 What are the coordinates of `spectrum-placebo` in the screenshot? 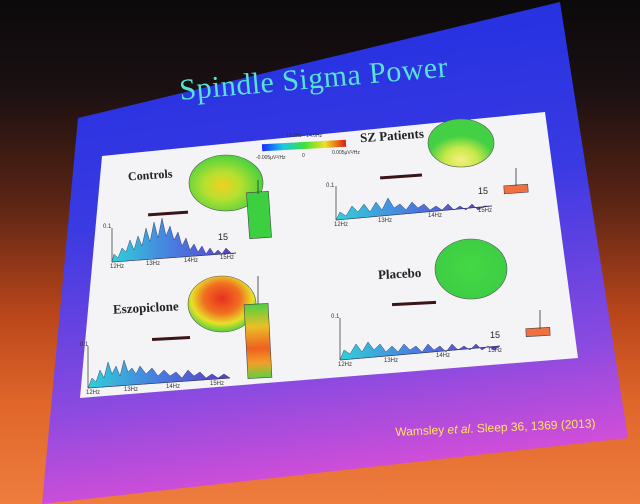 It's located at (420, 351).